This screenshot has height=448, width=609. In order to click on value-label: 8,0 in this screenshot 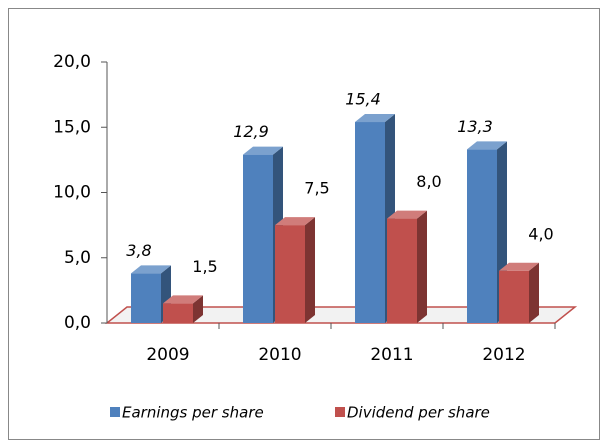, I will do `click(428, 181)`.